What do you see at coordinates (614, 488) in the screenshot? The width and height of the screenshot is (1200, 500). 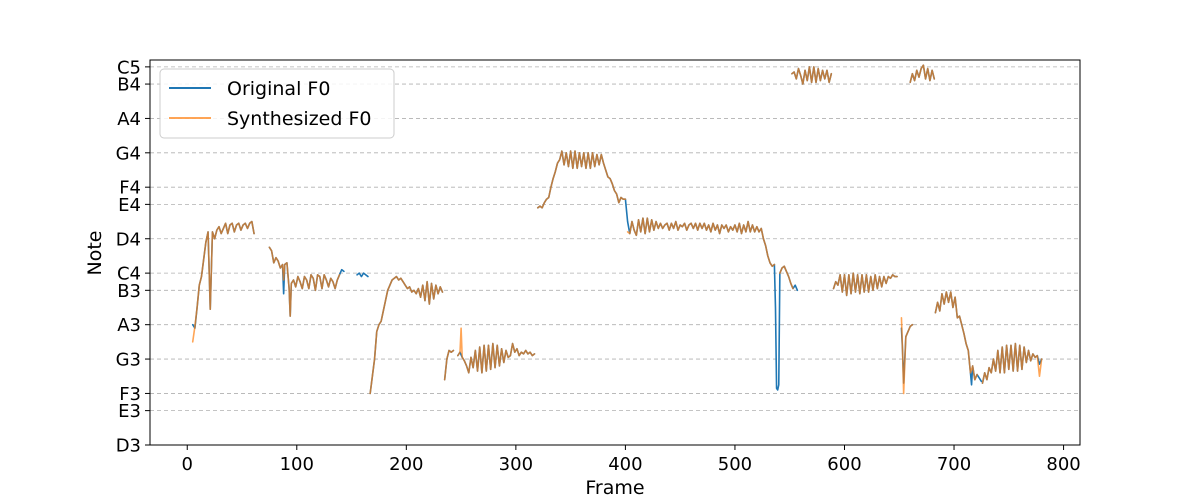 I see `x-axis-title: Frame` at bounding box center [614, 488].